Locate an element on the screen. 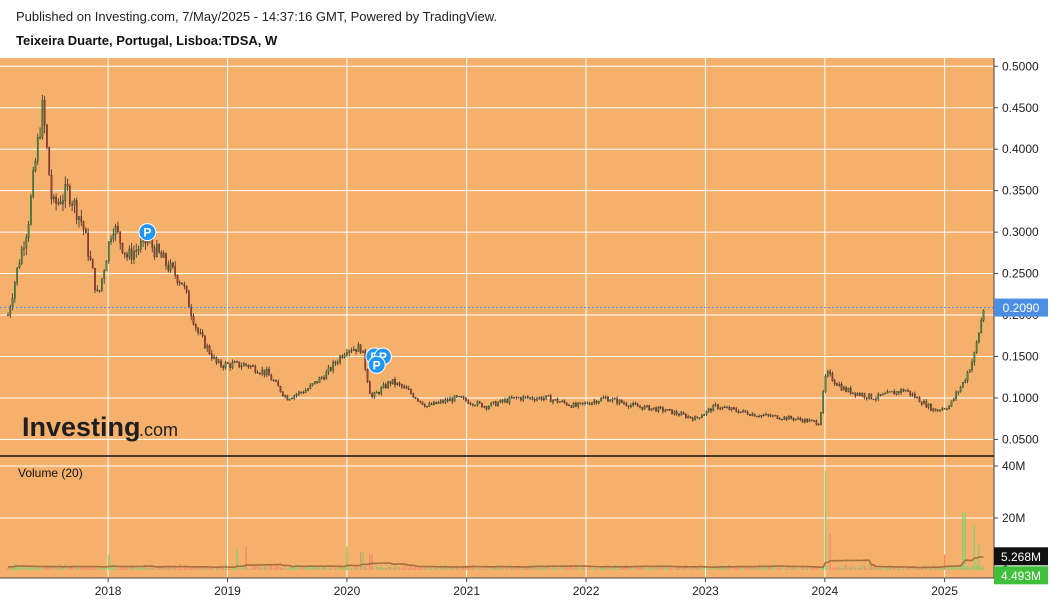 Image resolution: width=1059 pixels, height=605 pixels. volume-ma-label-badge is located at coordinates (1021, 575).